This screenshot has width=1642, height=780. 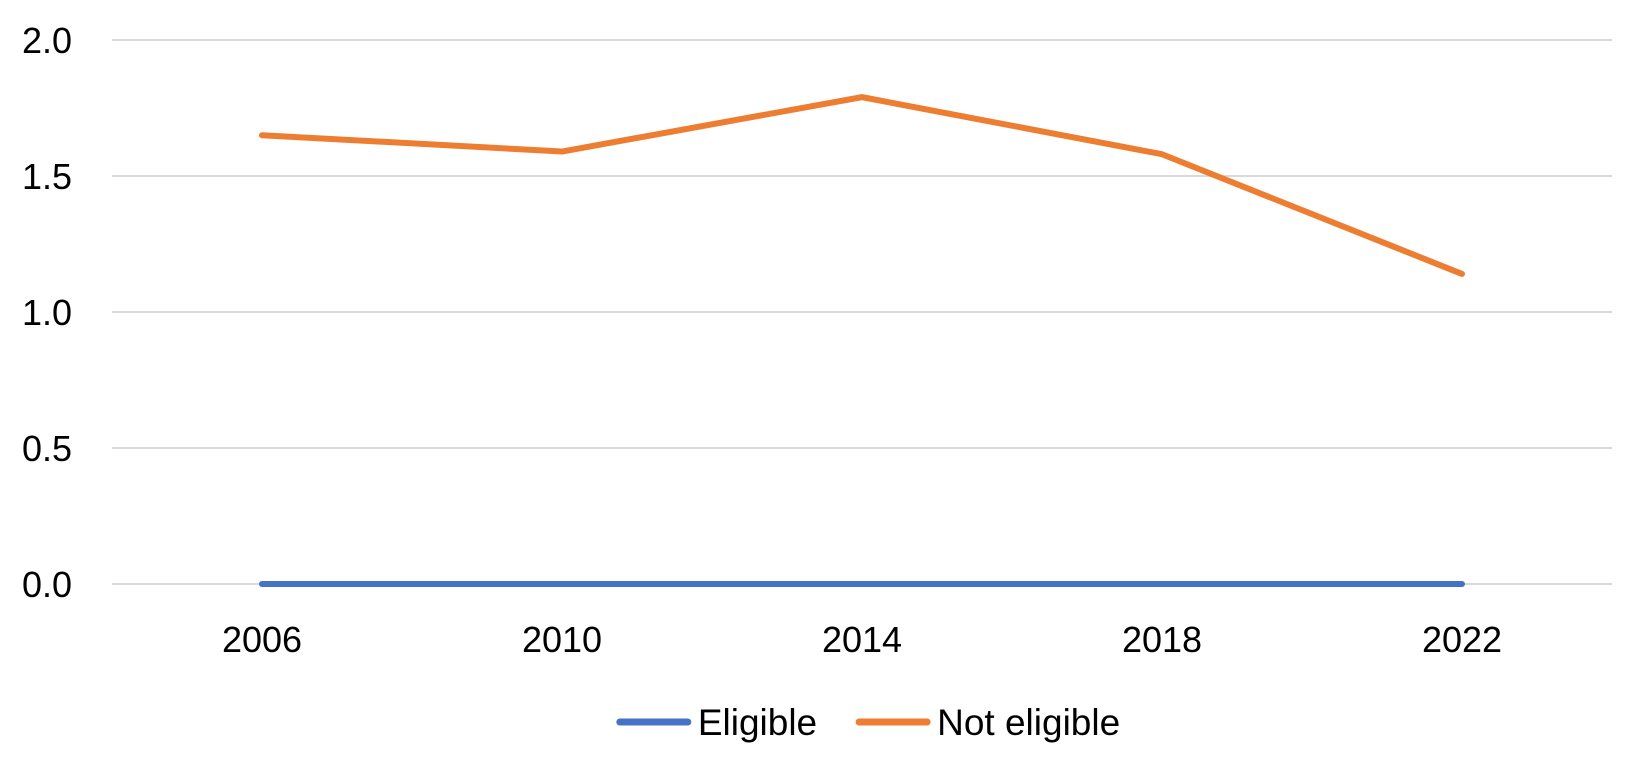 I want to click on legend-label: Not eligible, so click(x=1028, y=722).